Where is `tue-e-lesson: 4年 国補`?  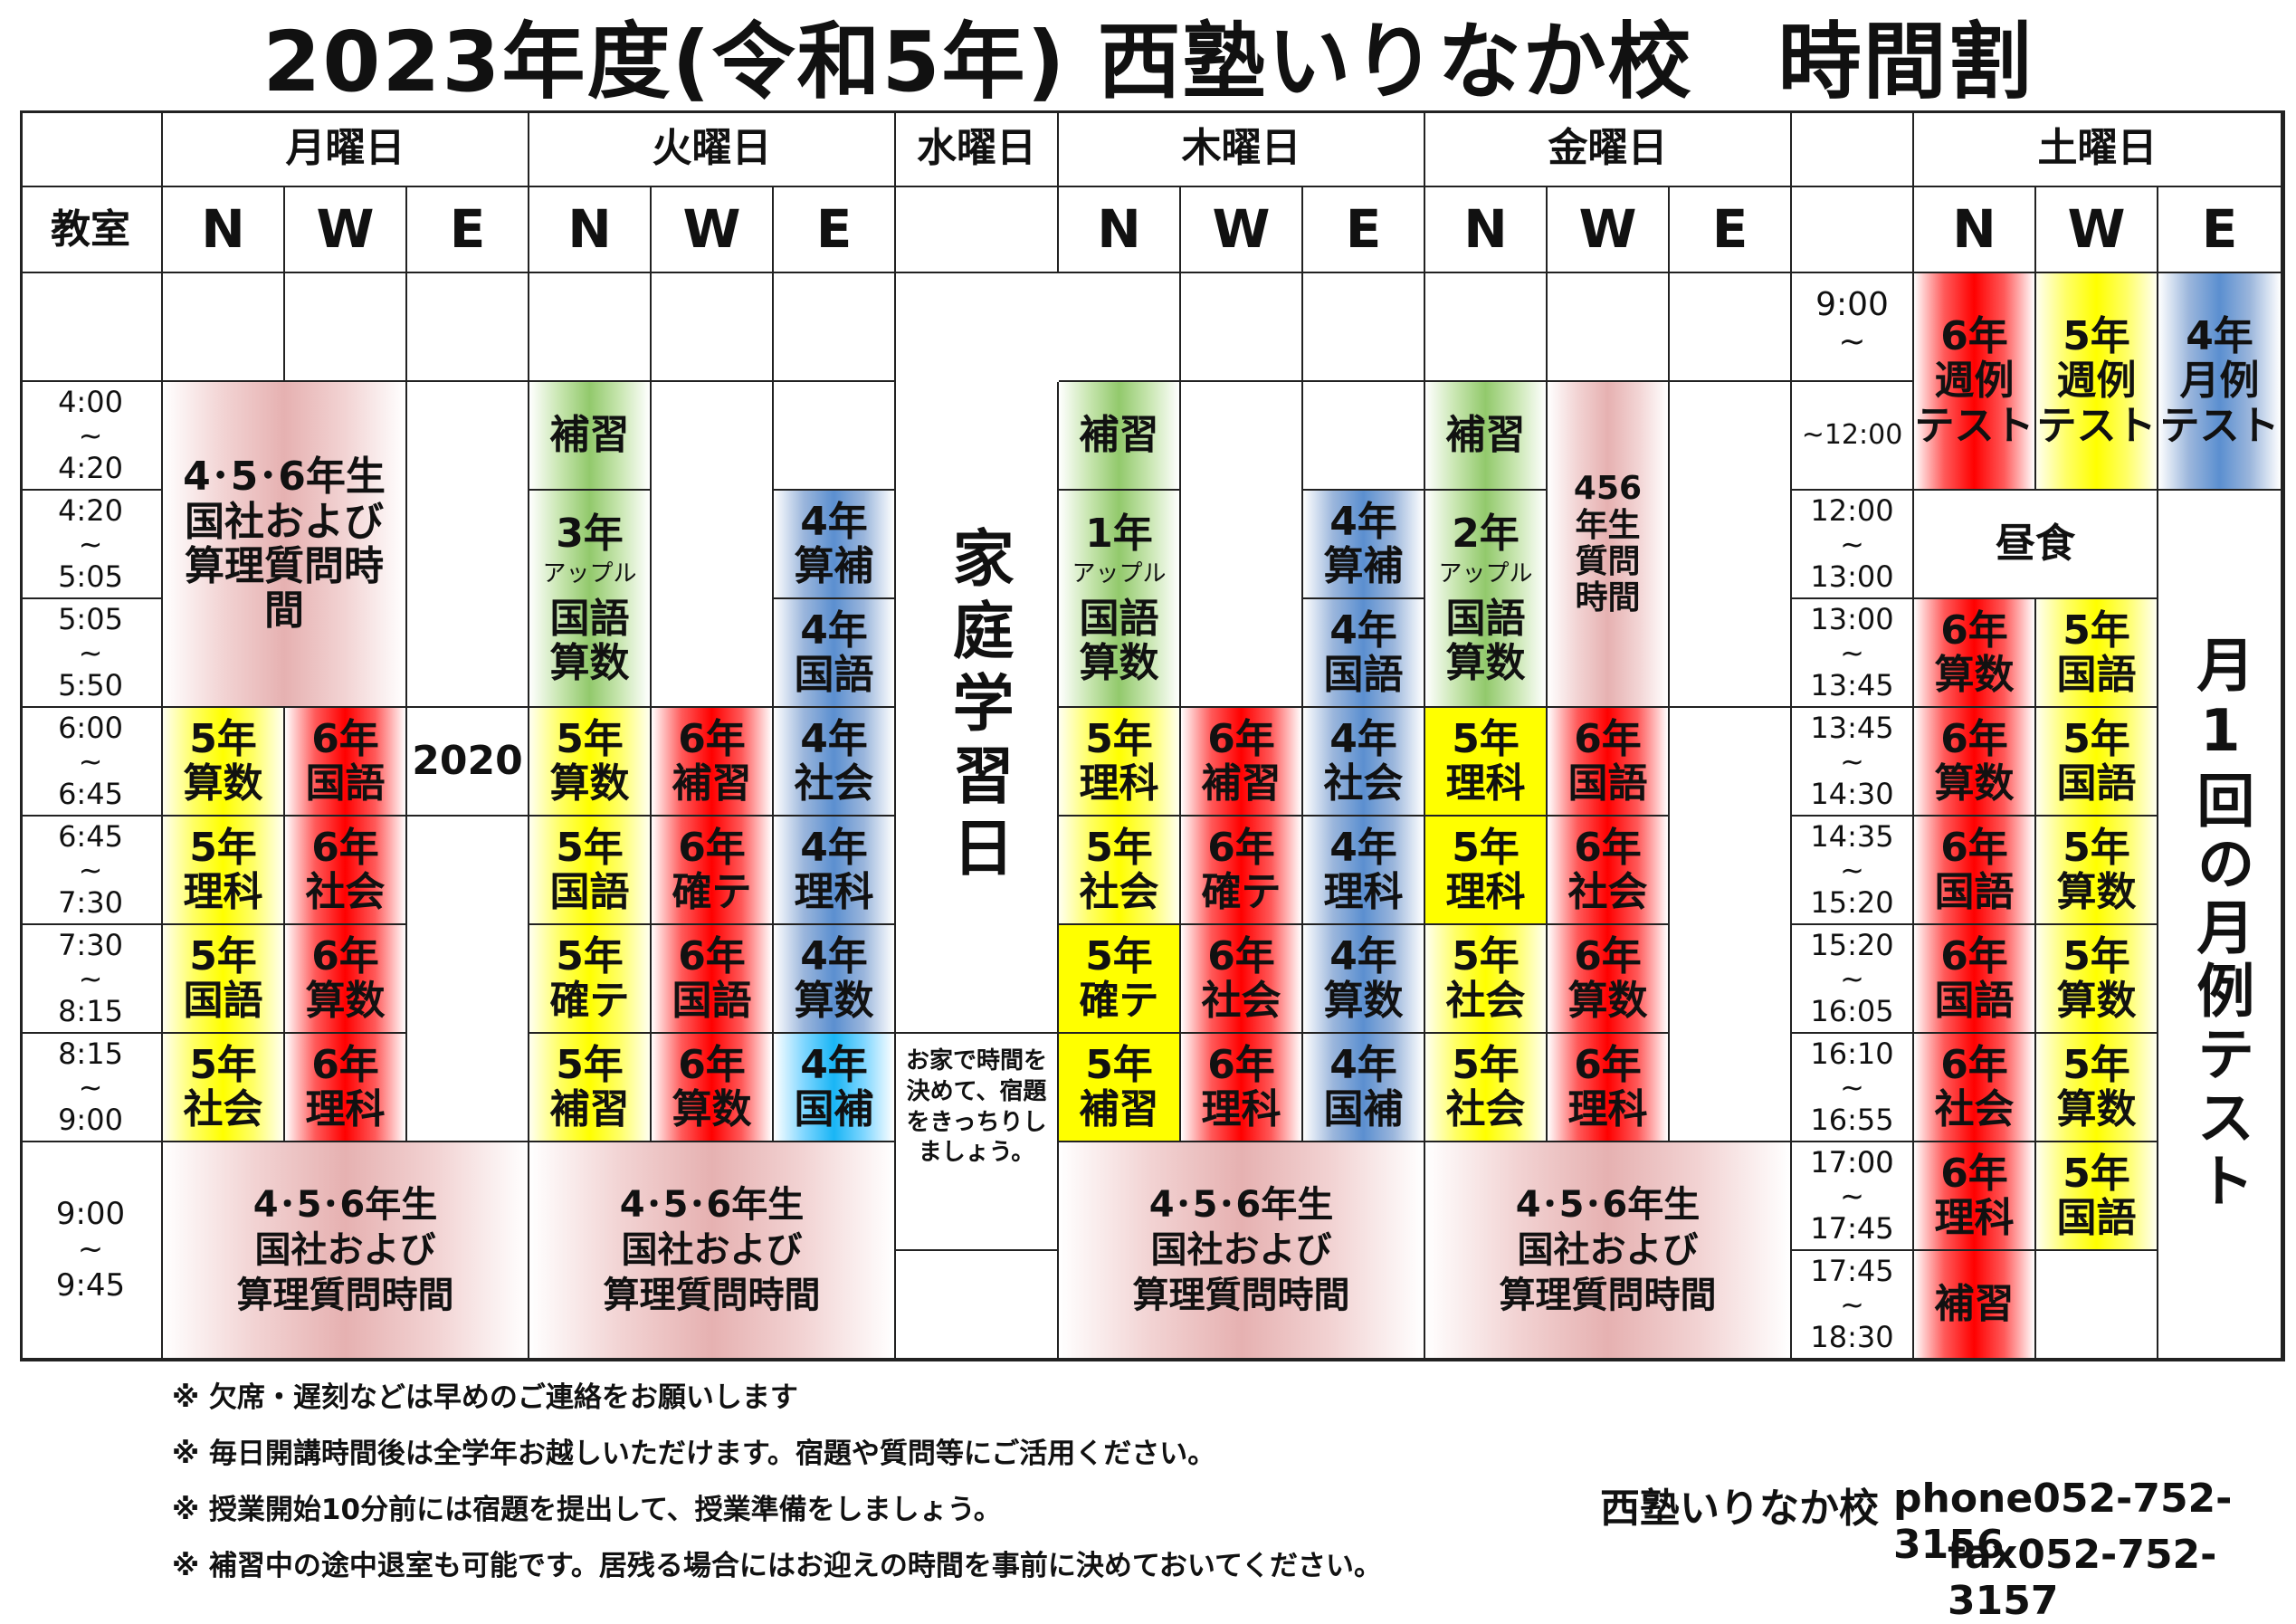
tue-e-lesson: 4年 国補 is located at coordinates (835, 1088).